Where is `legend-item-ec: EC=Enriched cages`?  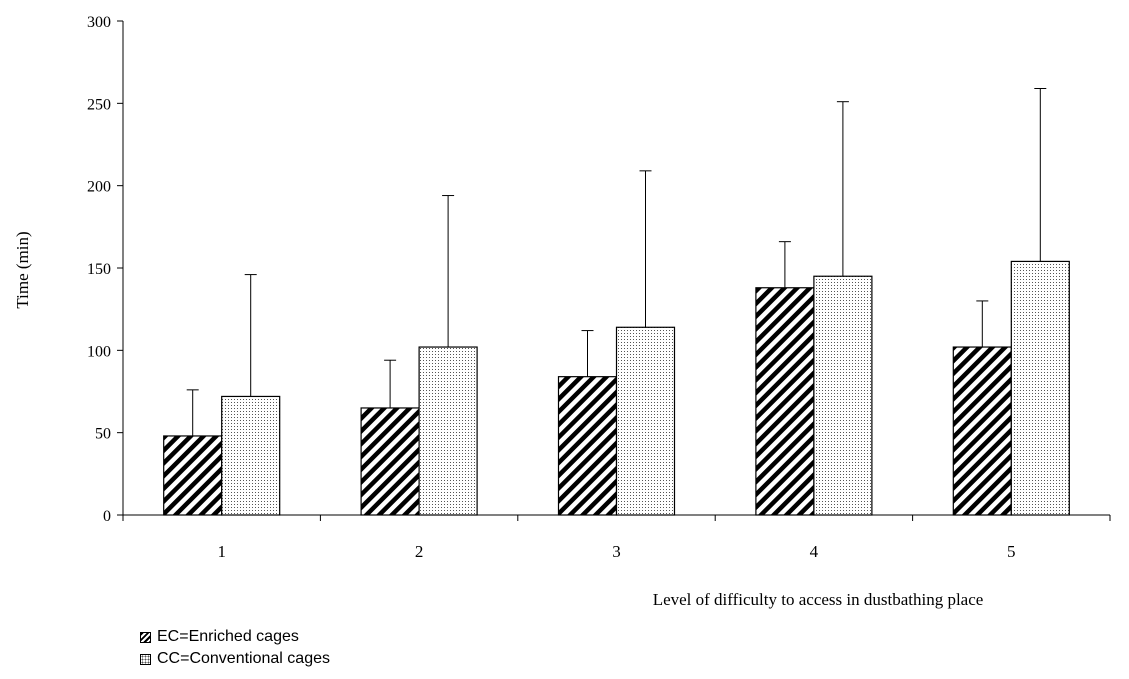 legend-item-ec: EC=Enriched cages is located at coordinates (235, 637).